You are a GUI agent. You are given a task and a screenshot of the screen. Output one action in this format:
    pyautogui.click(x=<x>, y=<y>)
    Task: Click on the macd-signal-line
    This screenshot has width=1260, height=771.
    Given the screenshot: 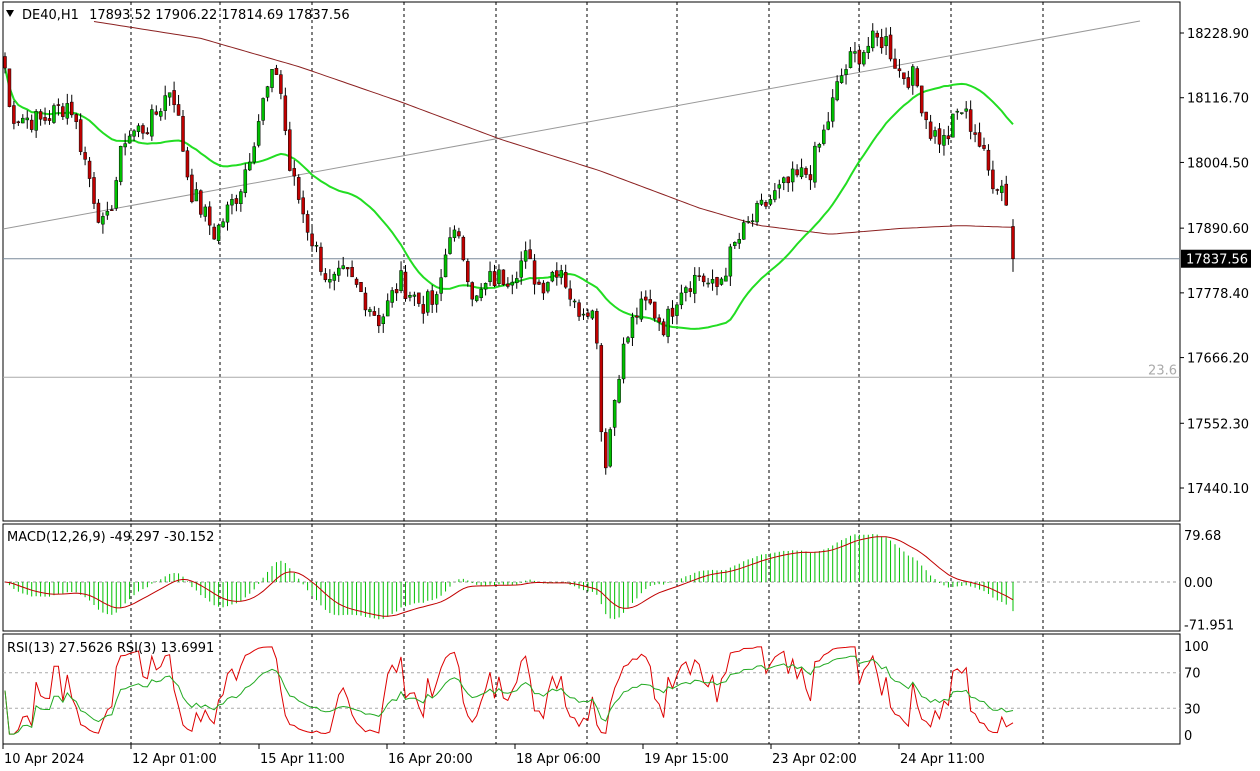 What is the action you would take?
    pyautogui.click(x=509, y=576)
    